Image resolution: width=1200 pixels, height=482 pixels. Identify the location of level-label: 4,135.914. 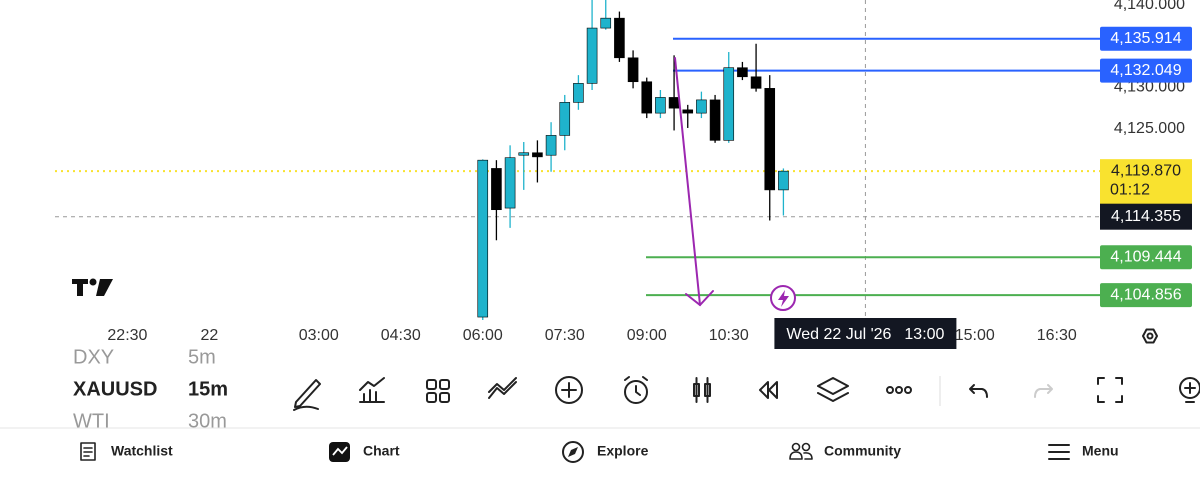
(1145, 38).